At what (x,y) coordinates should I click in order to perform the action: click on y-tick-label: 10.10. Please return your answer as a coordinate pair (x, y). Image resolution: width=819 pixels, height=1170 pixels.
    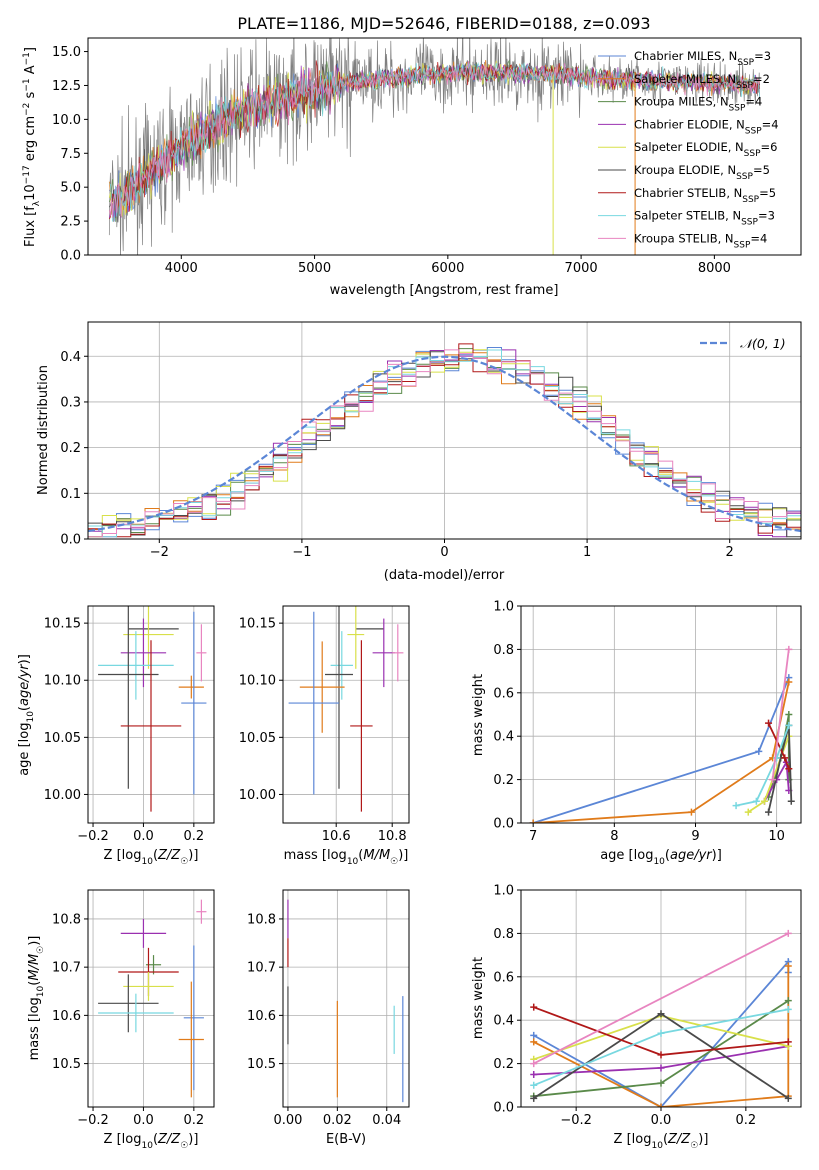
    Looking at the image, I should click on (62, 681).